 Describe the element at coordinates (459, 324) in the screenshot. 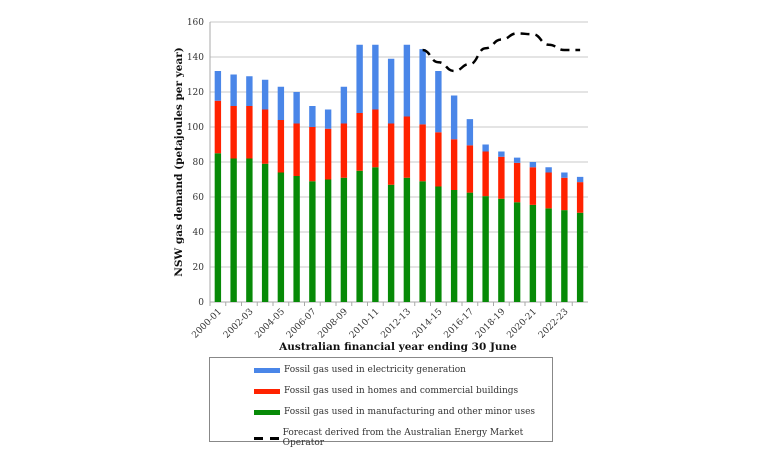

I see `x-tick-label: 2016-17` at that location.